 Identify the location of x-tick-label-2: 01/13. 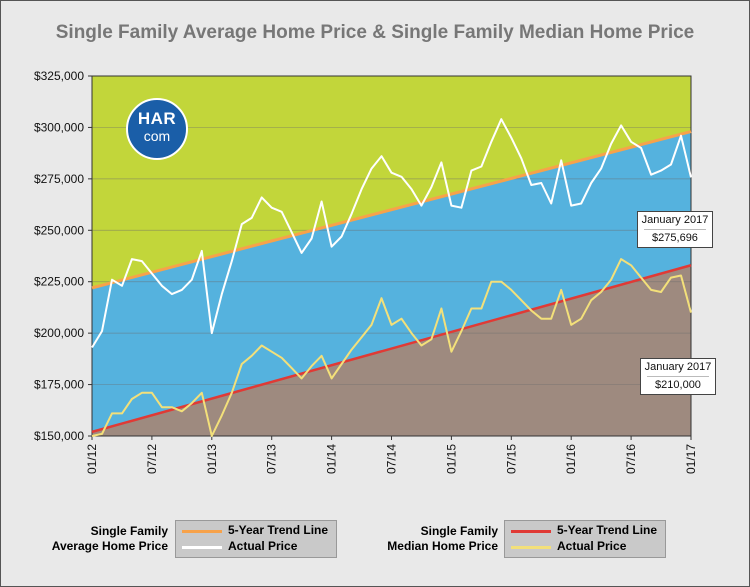
(212, 459).